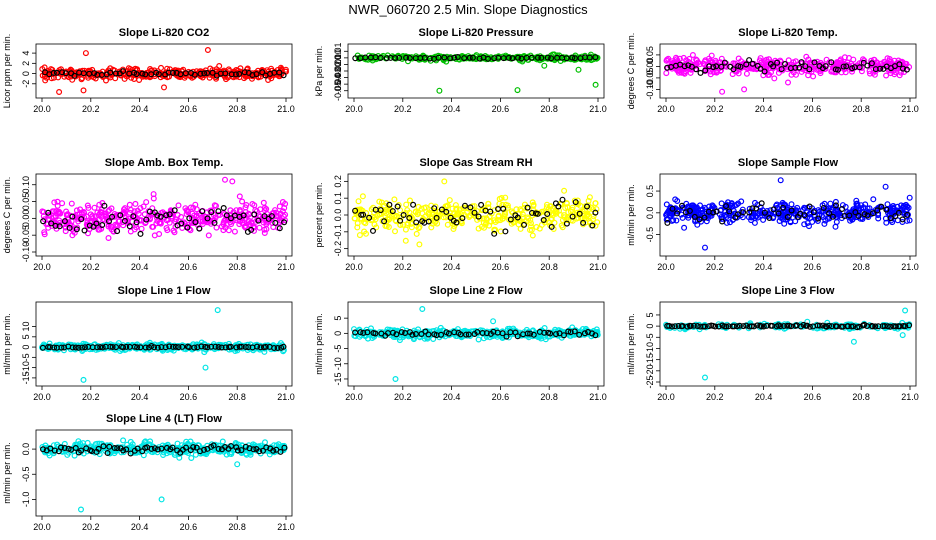  I want to click on chart-8-outlier-point, so click(902, 335).